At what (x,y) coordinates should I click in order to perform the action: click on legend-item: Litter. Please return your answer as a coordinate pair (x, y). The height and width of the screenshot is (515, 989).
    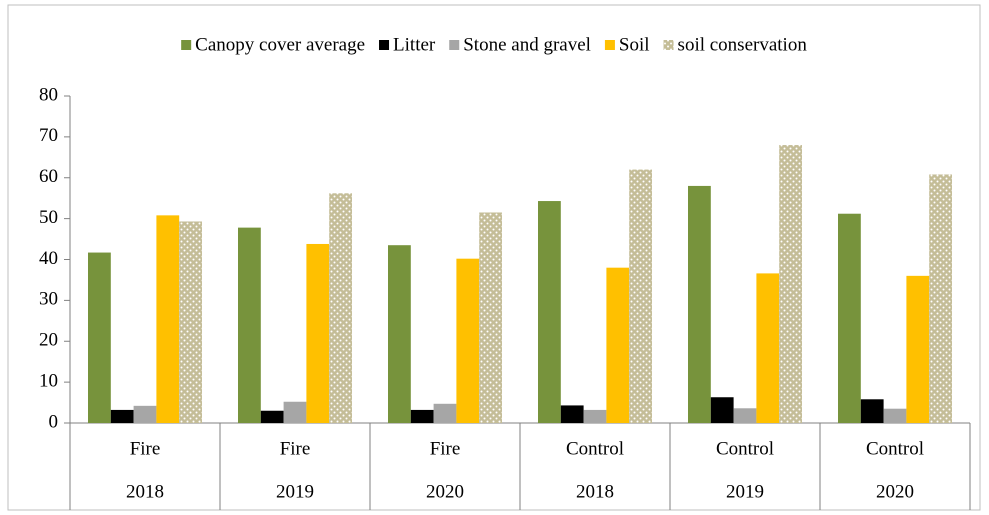
    Looking at the image, I should click on (407, 44).